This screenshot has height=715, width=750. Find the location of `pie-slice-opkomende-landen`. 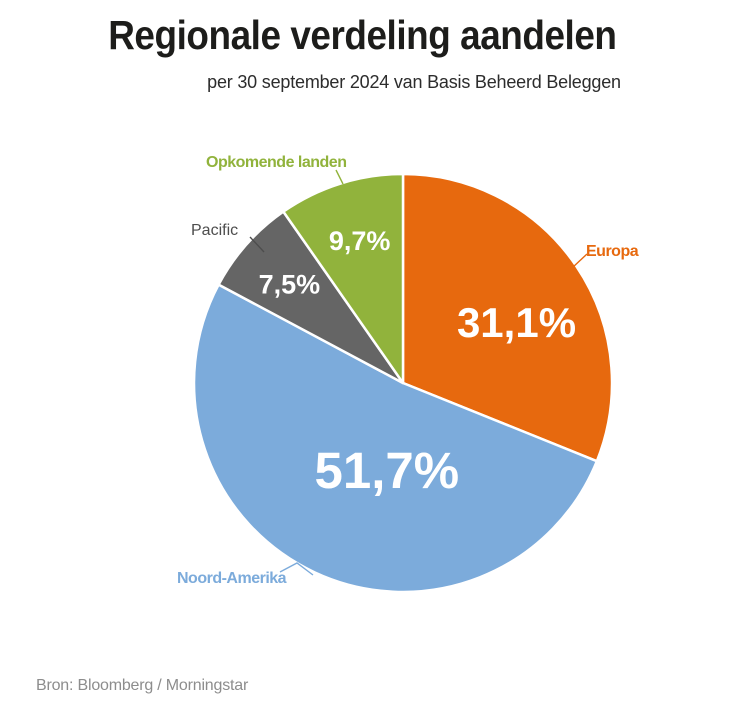

pie-slice-opkomende-landen is located at coordinates (343, 278).